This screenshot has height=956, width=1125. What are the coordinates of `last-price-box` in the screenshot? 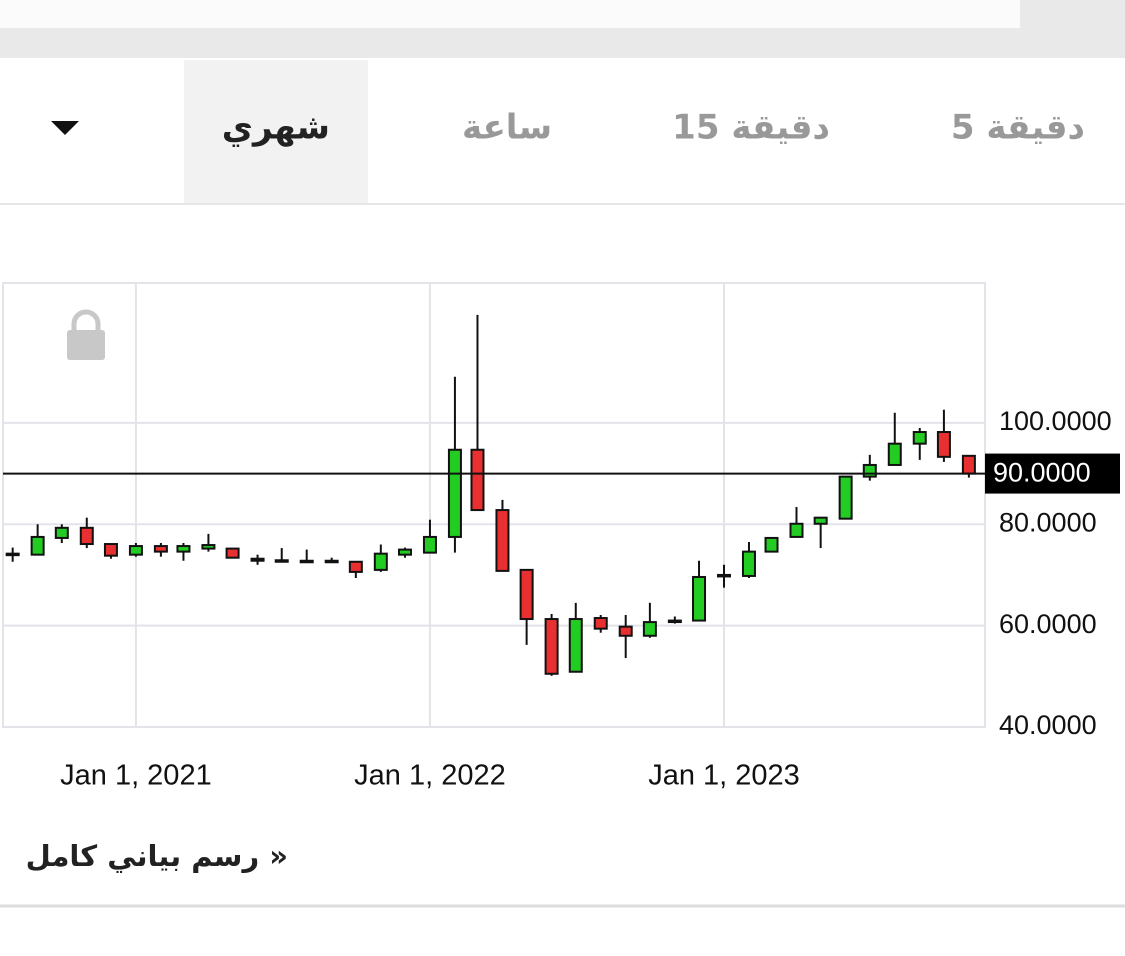 It's located at (1052, 473).